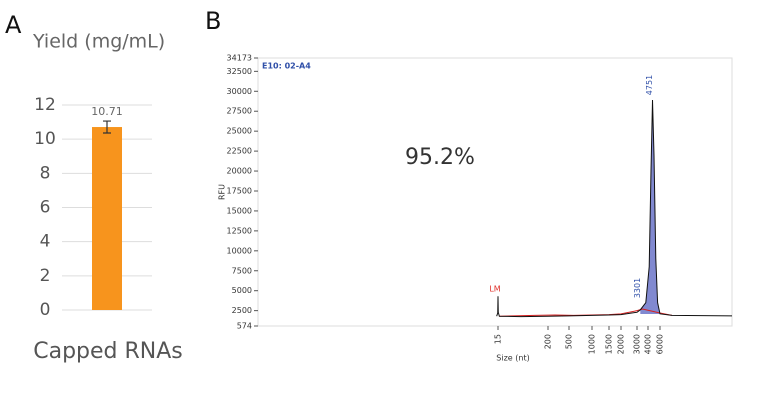  What do you see at coordinates (244, 326) in the screenshot?
I see `y-tick-label: 574` at bounding box center [244, 326].